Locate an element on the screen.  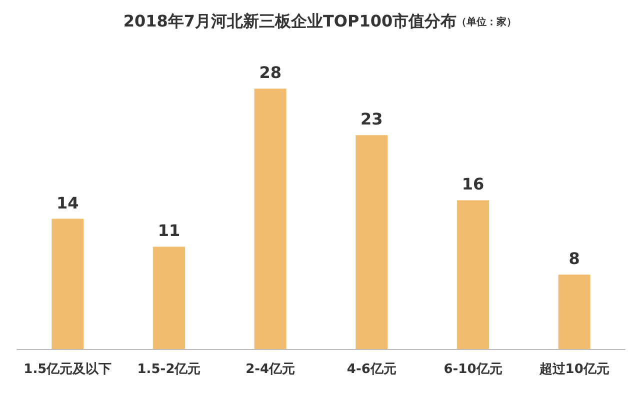
chart-title: 2018年7月河北新三板企业TOP100市值分布 is located at coordinates (290, 21).